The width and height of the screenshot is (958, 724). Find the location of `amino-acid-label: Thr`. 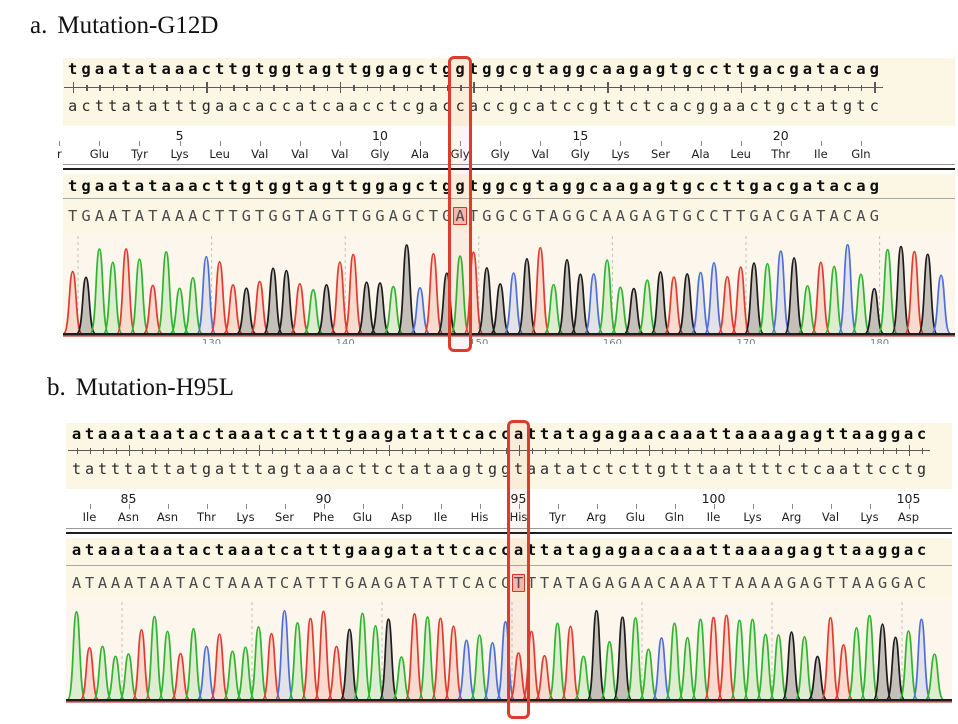

amino-acid-label: Thr is located at coordinates (781, 154).